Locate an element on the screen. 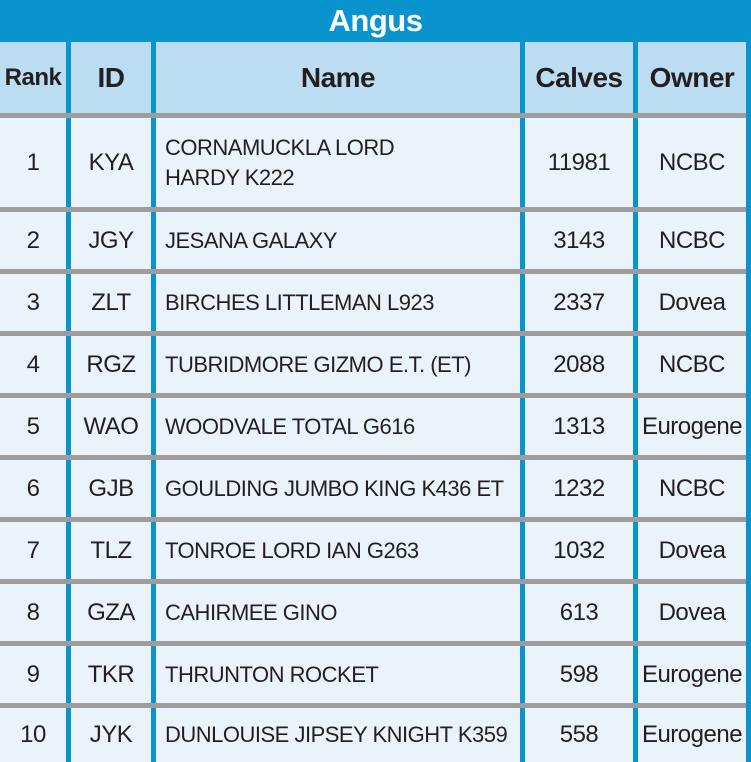 The width and height of the screenshot is (751, 762). name-cell: THRUNTON ROCKET is located at coordinates (335, 674).